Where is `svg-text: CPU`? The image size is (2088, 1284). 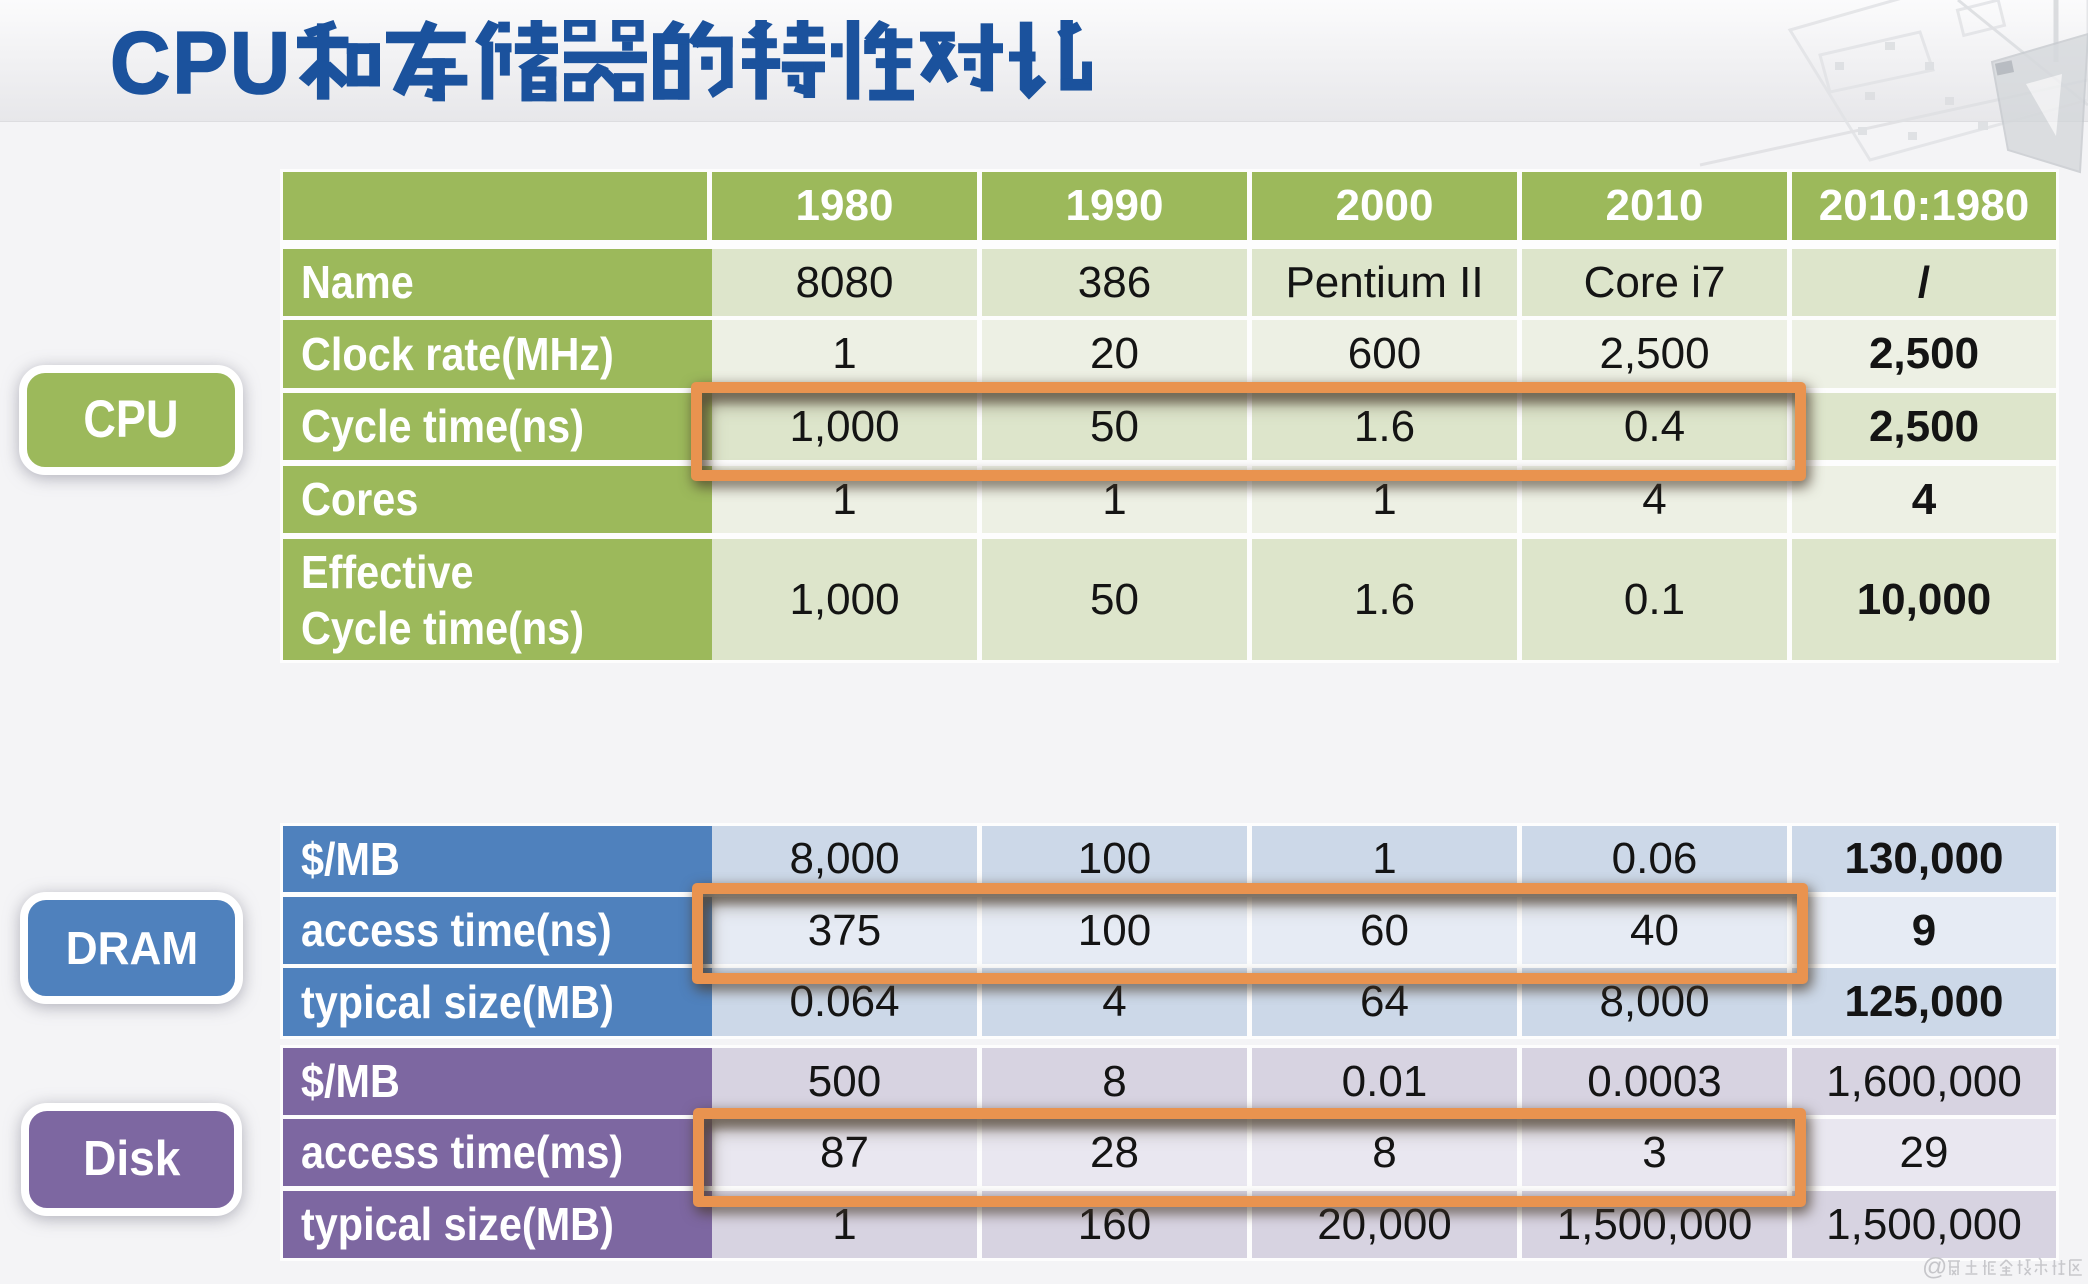 svg-text: CPU is located at coordinates (201, 63).